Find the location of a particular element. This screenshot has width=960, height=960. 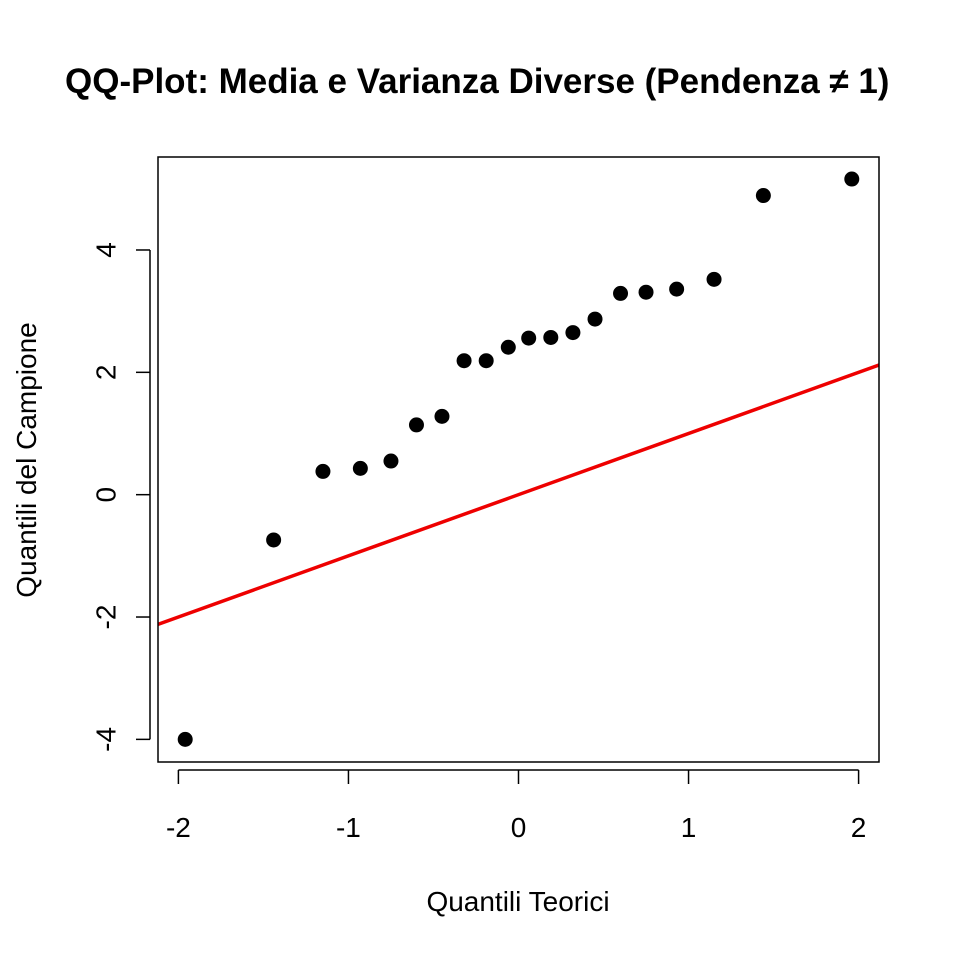

x-tick-label: 0 is located at coordinates (519, 827).